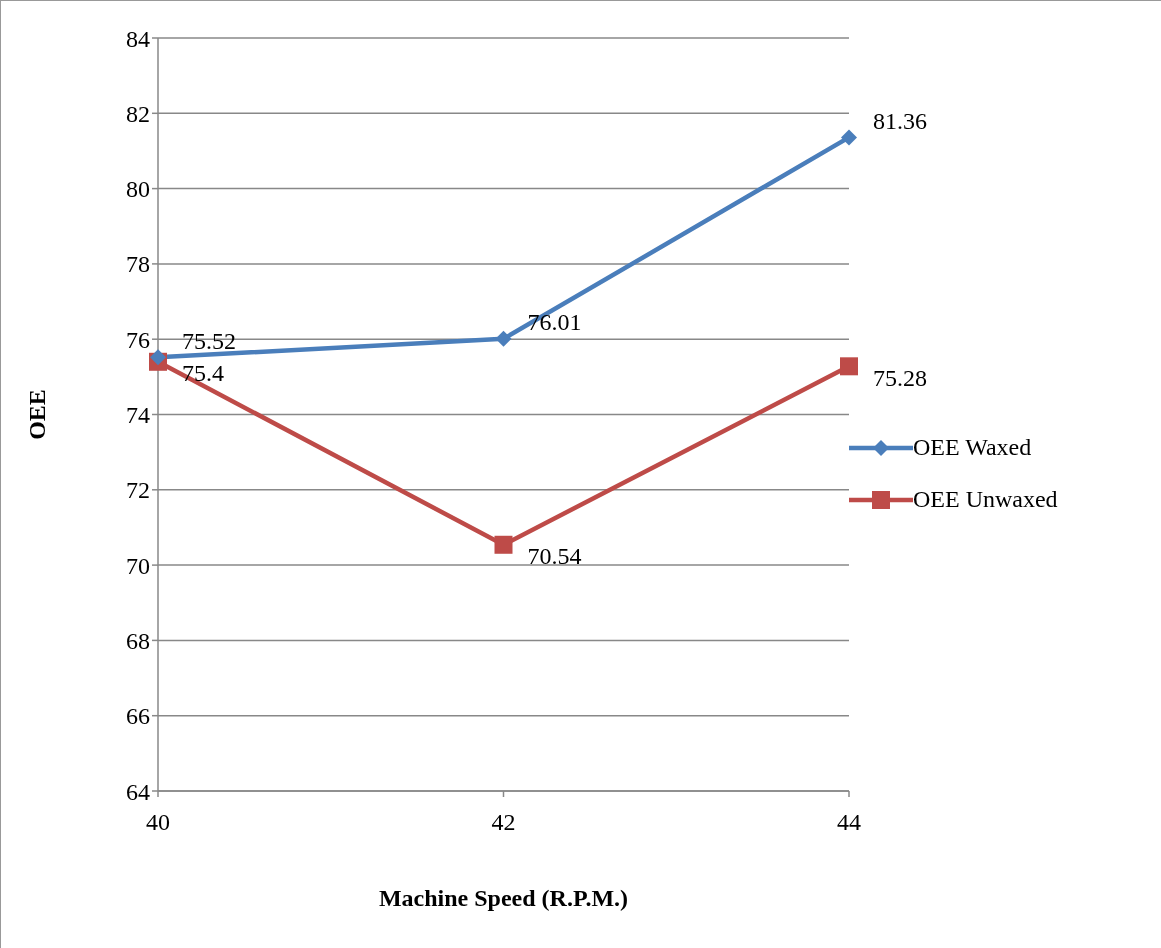 The height and width of the screenshot is (948, 1161). I want to click on y-tick-label: 78, so click(138, 264).